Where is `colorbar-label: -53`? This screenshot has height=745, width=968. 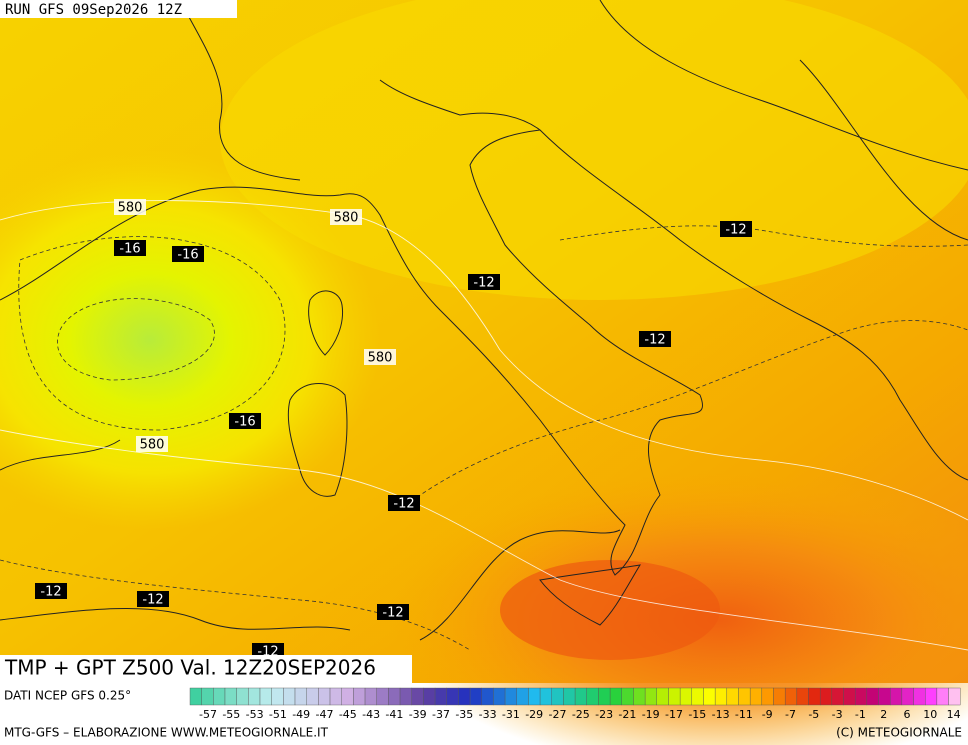 colorbar-label: -53 is located at coordinates (255, 714).